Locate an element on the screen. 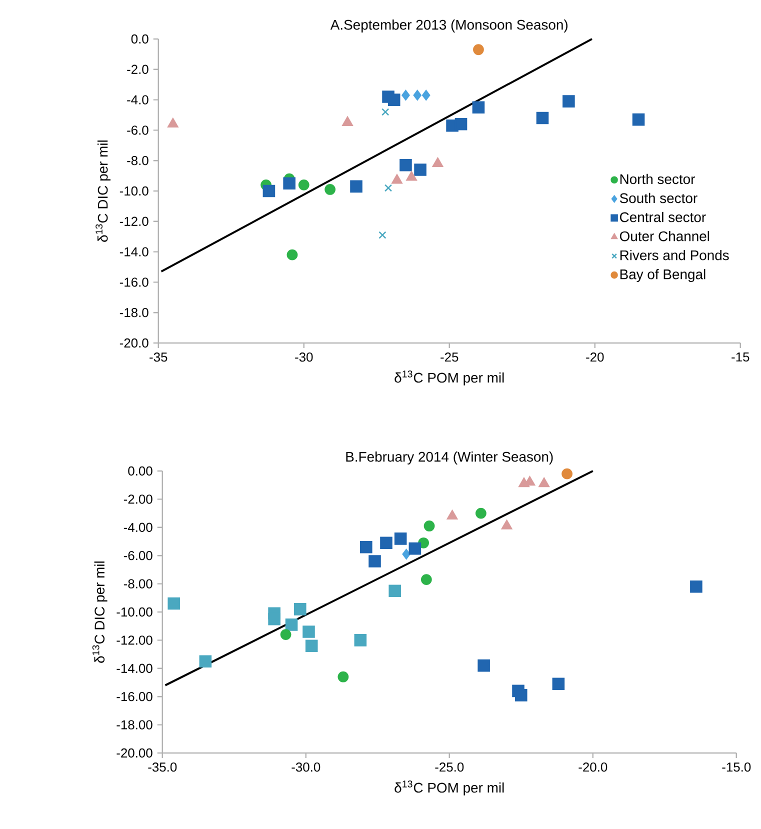  y-tick-label: -18.00 is located at coordinates (134, 725).